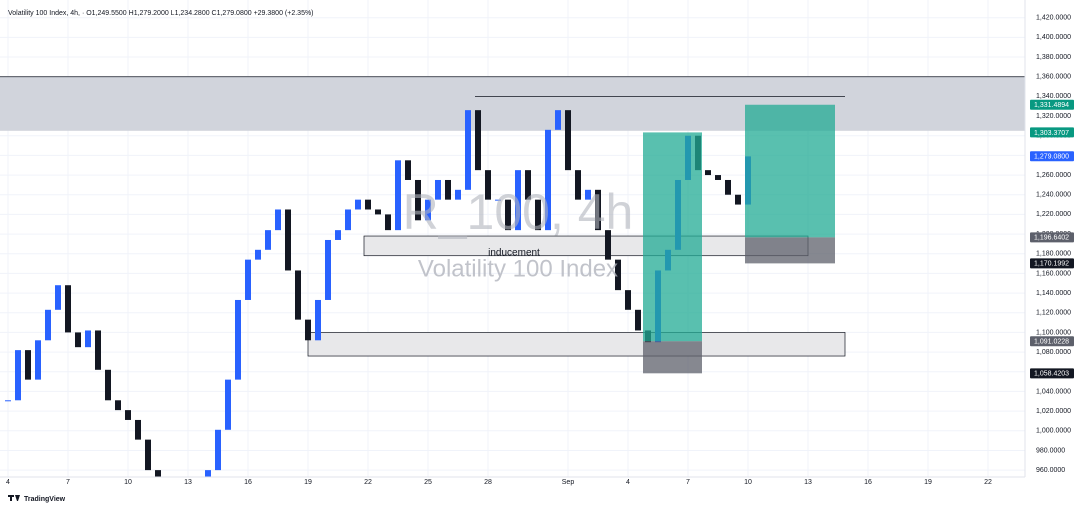 The width and height of the screenshot is (1080, 509). I want to click on watermark: R_100, 4h, so click(518, 212).